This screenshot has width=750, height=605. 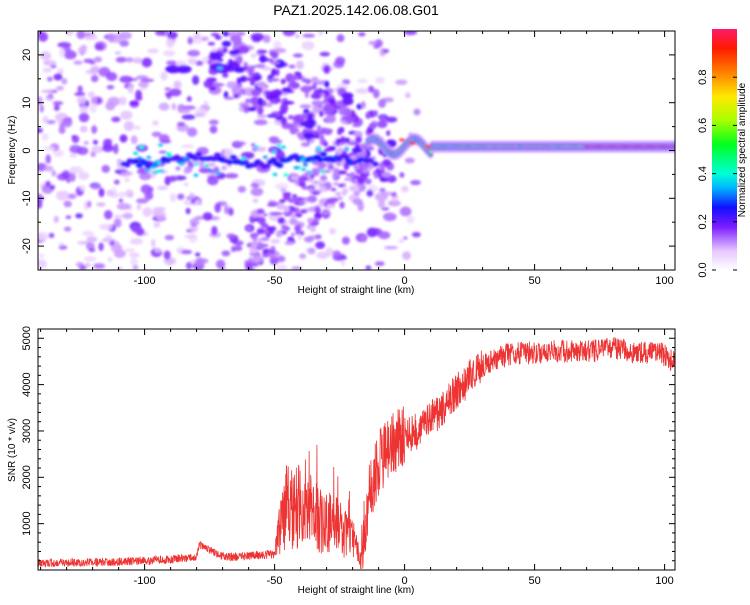 I want to click on x-tick-label: -100, so click(x=145, y=581).